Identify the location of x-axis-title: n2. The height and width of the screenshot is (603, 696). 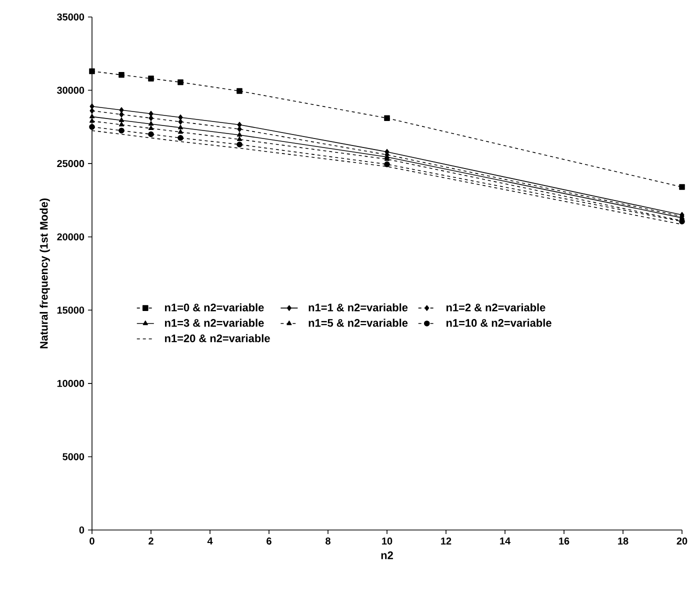
(387, 555).